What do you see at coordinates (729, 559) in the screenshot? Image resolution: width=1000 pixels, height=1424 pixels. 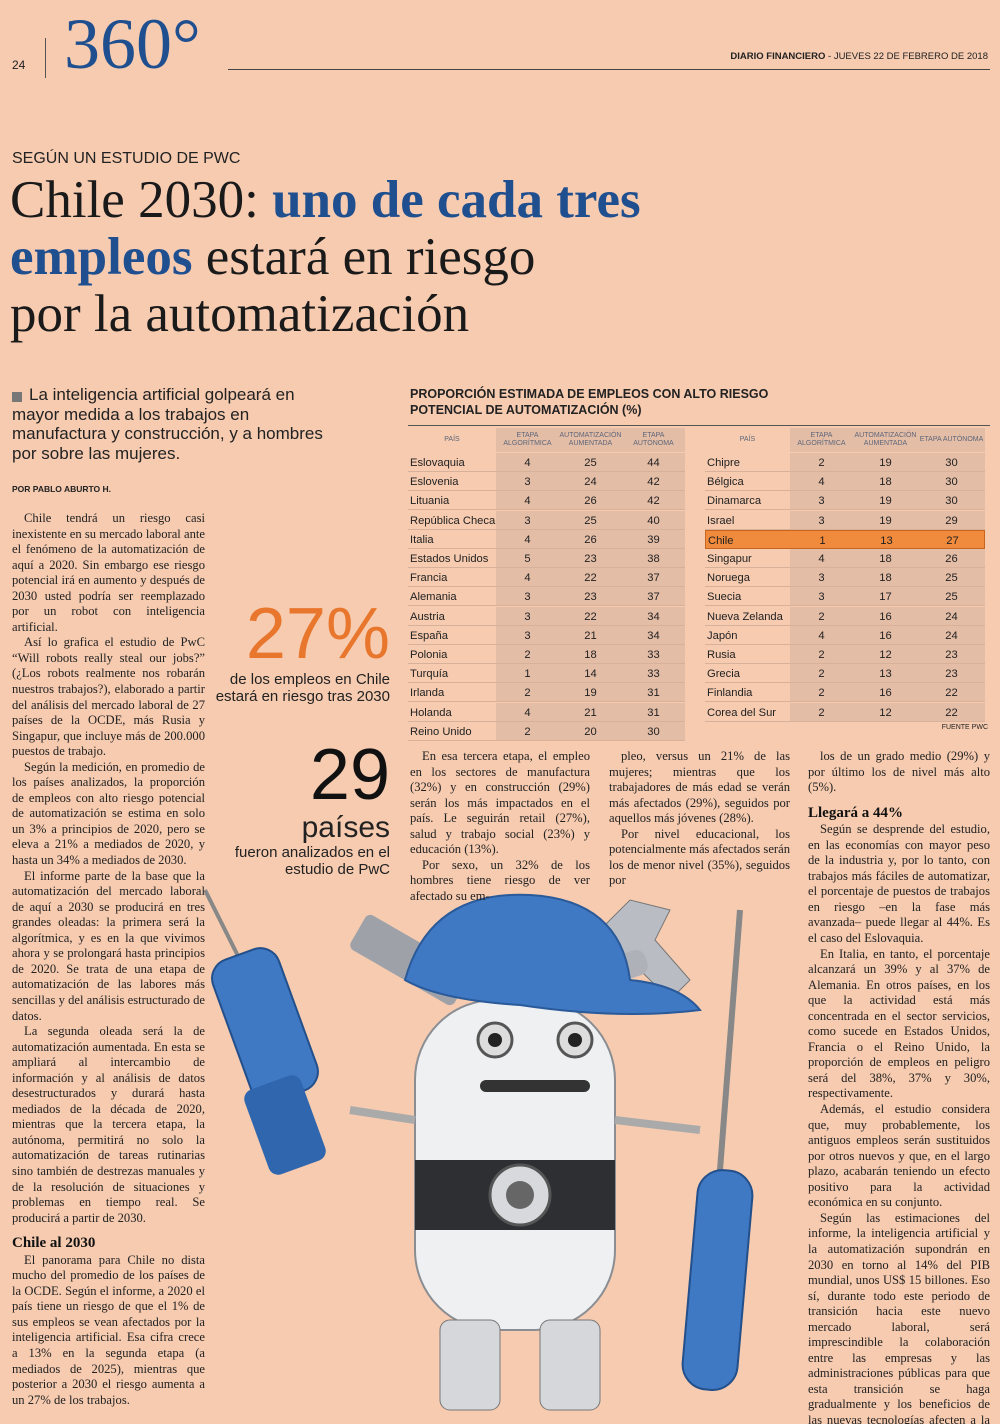 I see `country-name: Singapur` at bounding box center [729, 559].